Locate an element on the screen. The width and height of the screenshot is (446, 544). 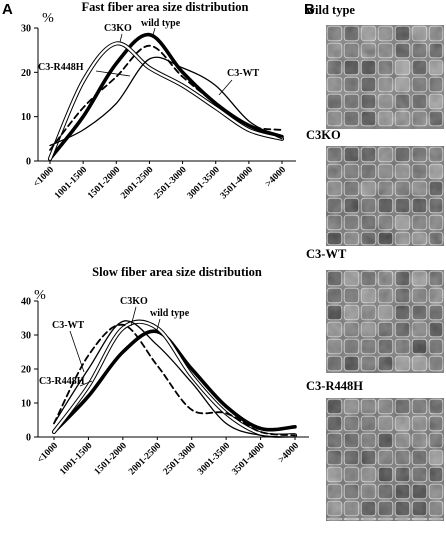
callouts: C3KO wild type C3-R448H C3-WT is located at coordinates (149, 57).